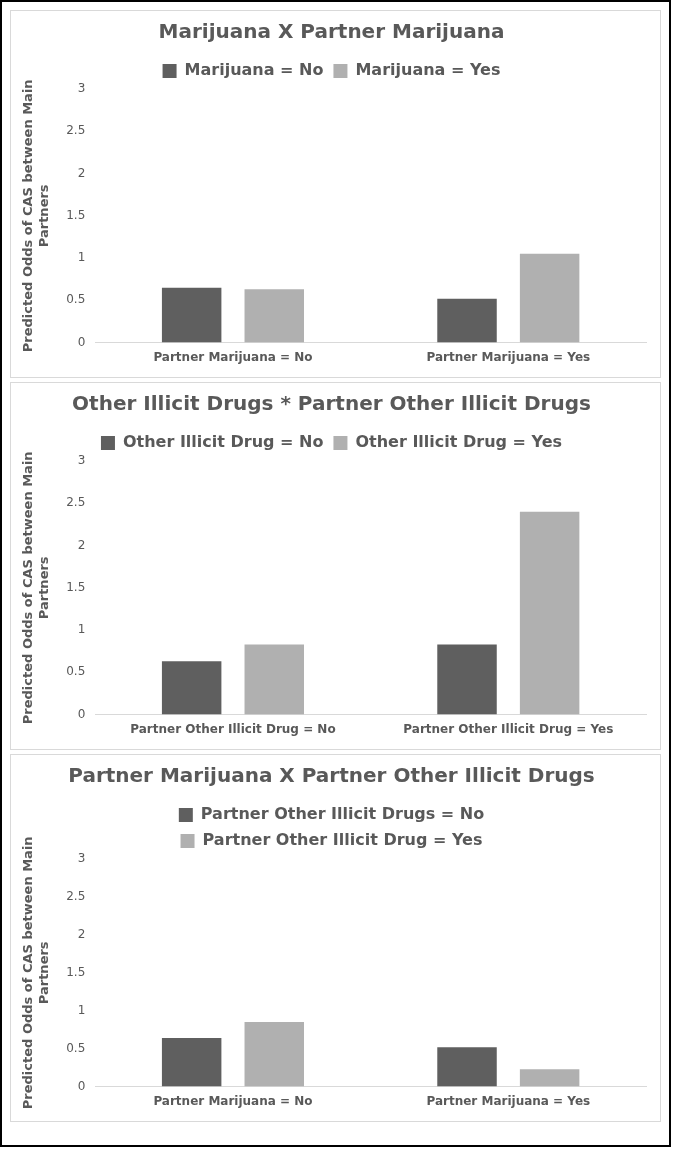  What do you see at coordinates (331, 775) in the screenshot?
I see `chart-title: Partner Marijuana X Partner Other Illicit Drugs` at bounding box center [331, 775].